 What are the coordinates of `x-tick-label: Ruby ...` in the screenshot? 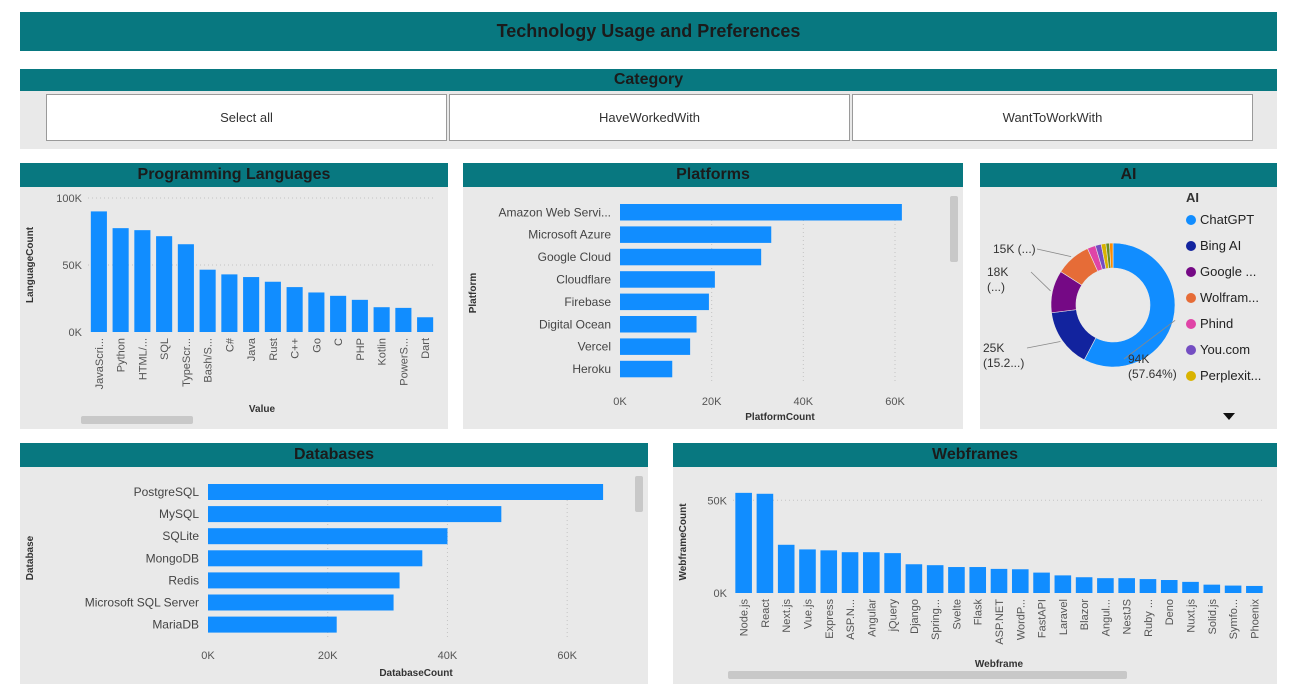 It's located at (1149, 618).